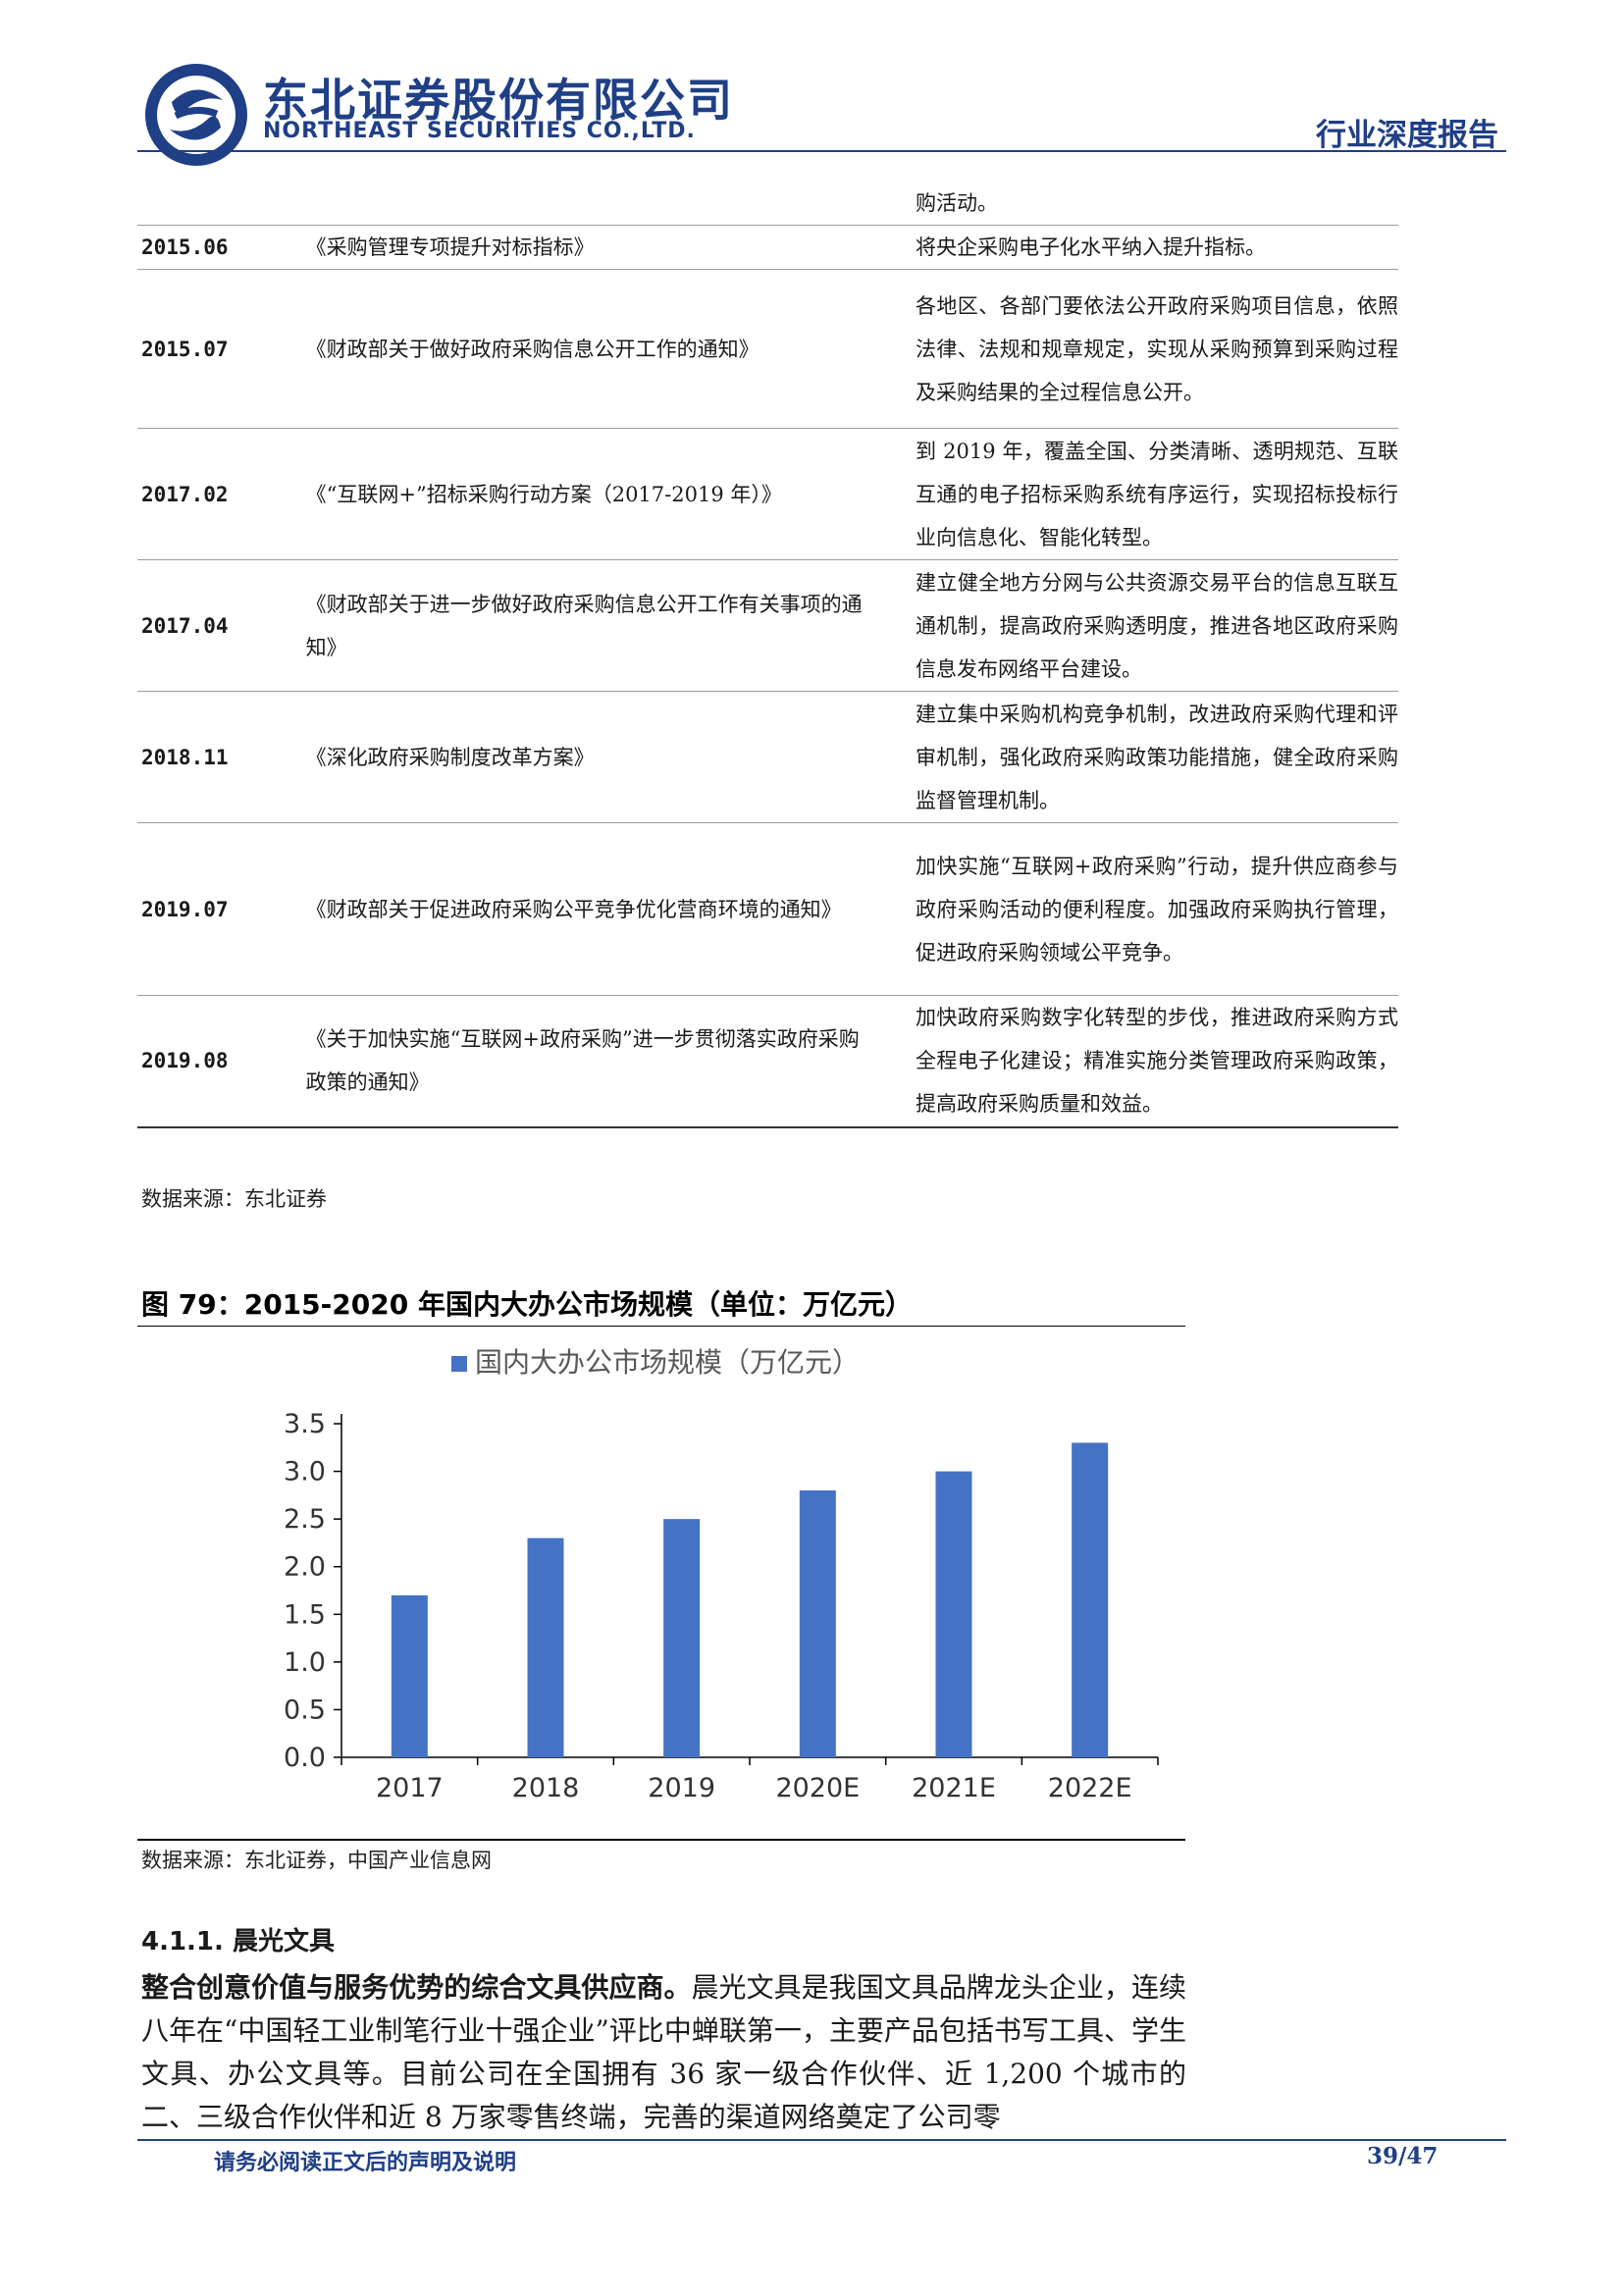 Image resolution: width=1624 pixels, height=2296 pixels. What do you see at coordinates (365, 2163) in the screenshot?
I see `disclaimer-note: 请务必阅读正文后的声明及说明` at bounding box center [365, 2163].